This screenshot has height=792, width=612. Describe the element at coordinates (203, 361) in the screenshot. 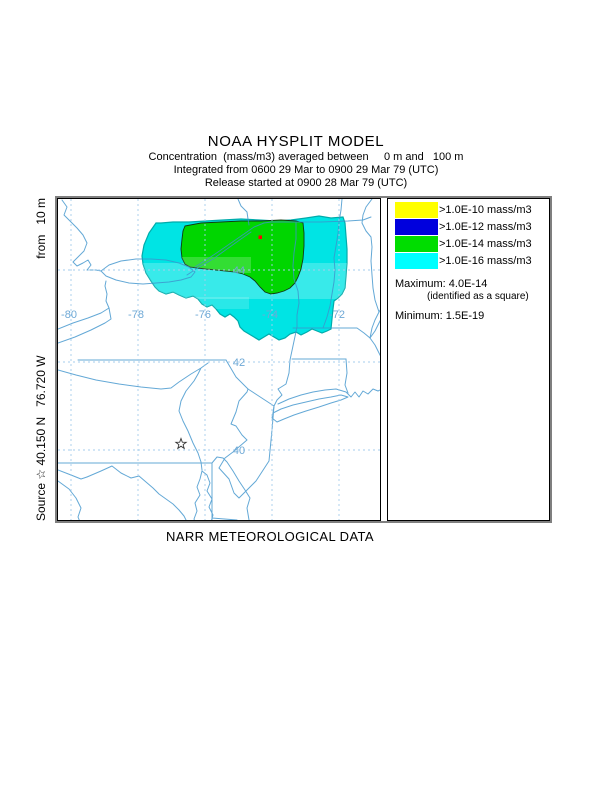

I see `graticule-labels: -80 -78 -76 -74 -72 44 42 40` at that location.